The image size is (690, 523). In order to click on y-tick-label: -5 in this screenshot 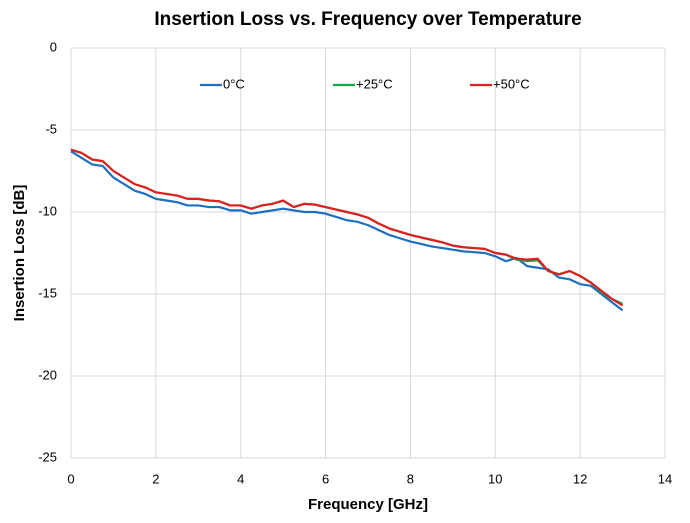, I will do `click(51, 128)`.